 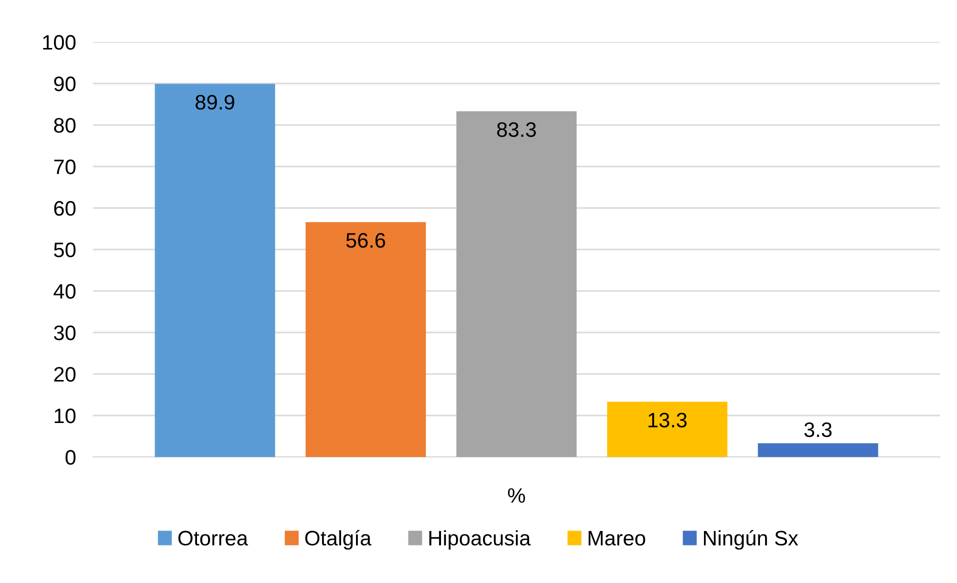 I want to click on y-tick-label: 100, so click(x=59, y=42).